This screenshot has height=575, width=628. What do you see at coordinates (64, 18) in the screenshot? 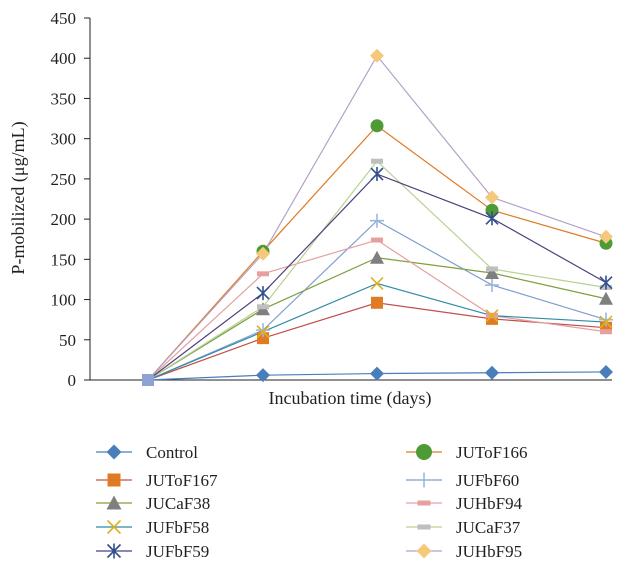
I see `y-tick-label: 450` at bounding box center [64, 18].